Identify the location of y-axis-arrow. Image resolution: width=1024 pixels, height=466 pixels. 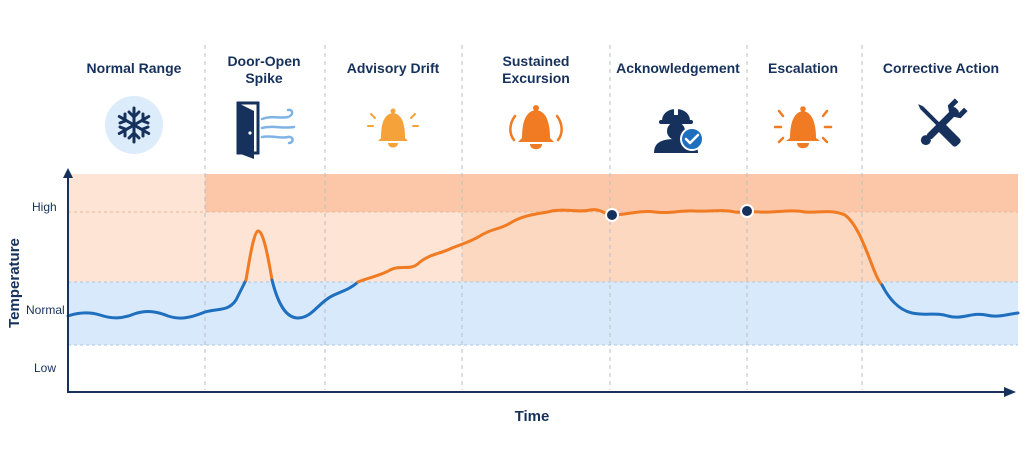
(68, 173).